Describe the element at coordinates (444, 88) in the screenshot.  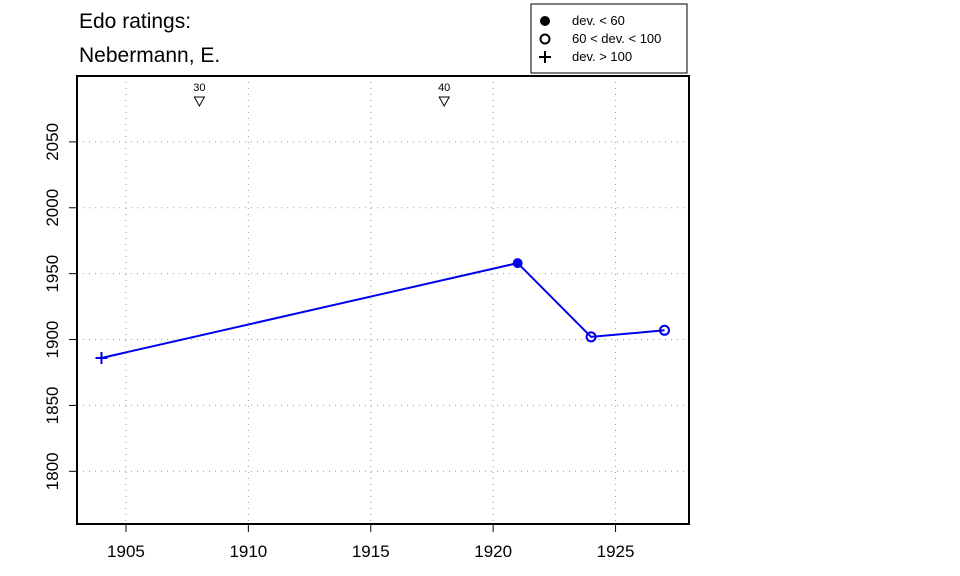
I see `age-marker-label-40: 40` at that location.